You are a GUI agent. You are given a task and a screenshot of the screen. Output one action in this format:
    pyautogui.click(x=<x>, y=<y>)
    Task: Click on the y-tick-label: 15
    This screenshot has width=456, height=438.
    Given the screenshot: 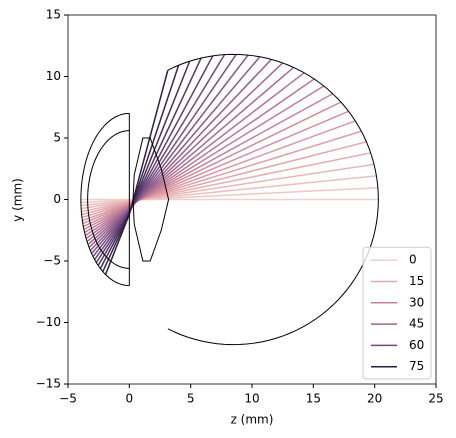 What is the action you would take?
    pyautogui.click(x=53, y=15)
    